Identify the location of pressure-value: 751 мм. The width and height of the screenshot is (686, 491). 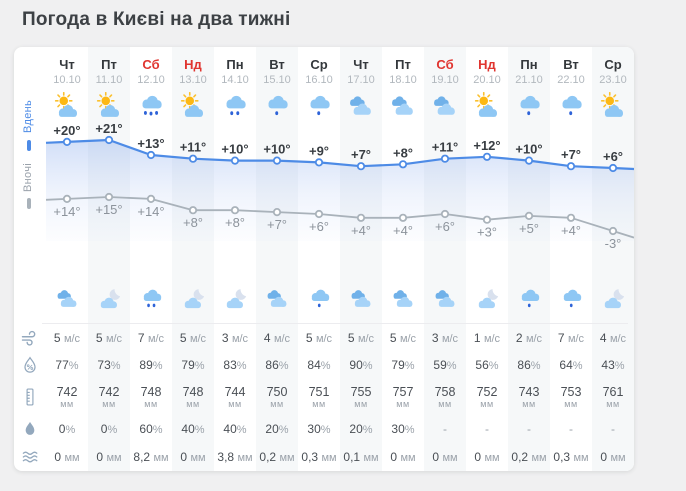
(319, 396).